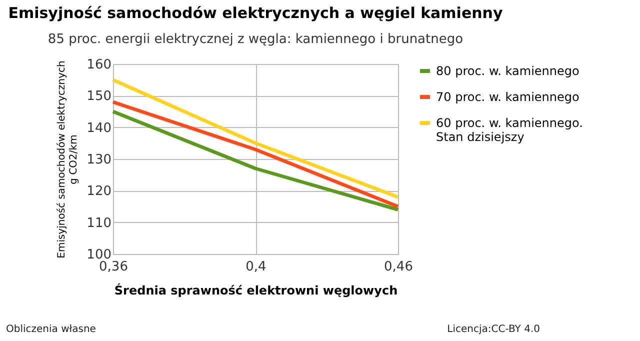  What do you see at coordinates (51, 329) in the screenshot?
I see `text: Obliczenia własne` at bounding box center [51, 329].